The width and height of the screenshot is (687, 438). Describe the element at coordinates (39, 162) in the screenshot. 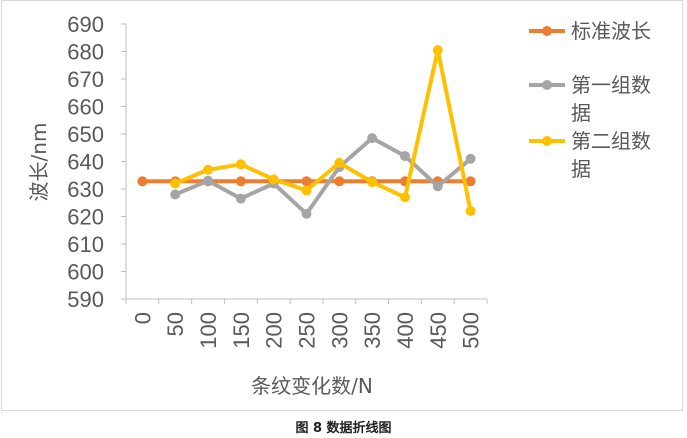

I see `y-axis-title: 波长/nm` at that location.